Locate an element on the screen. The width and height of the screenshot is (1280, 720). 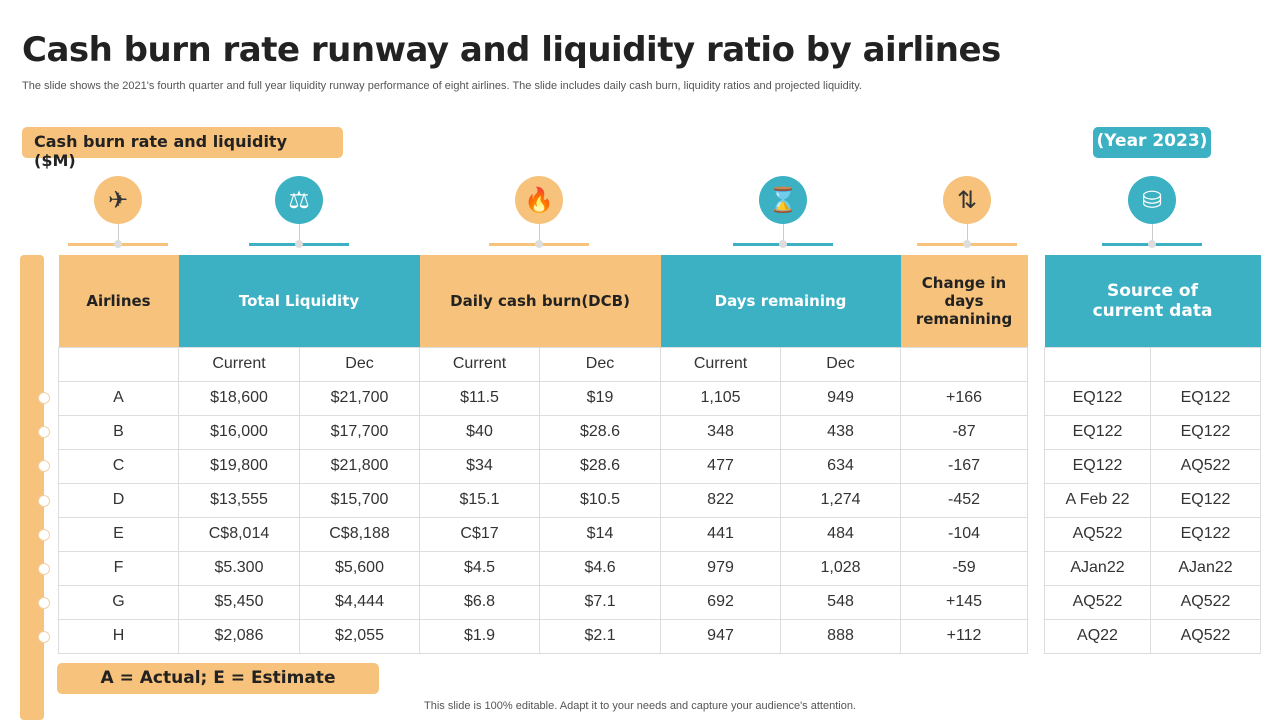
cell: $40 is located at coordinates (480, 432).